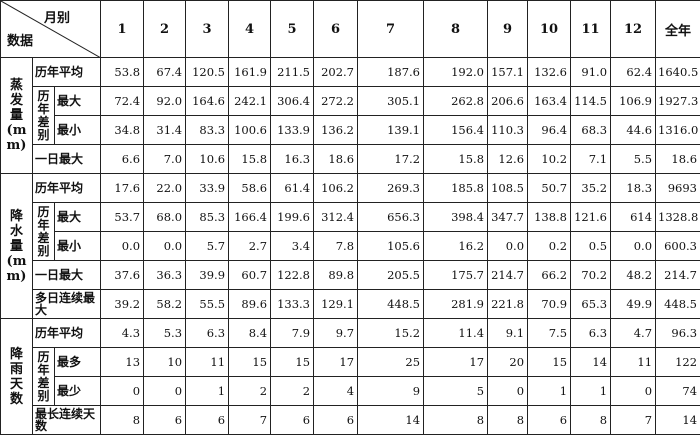 The image size is (700, 447). I want to click on value-cell: 11.4, so click(456, 333).